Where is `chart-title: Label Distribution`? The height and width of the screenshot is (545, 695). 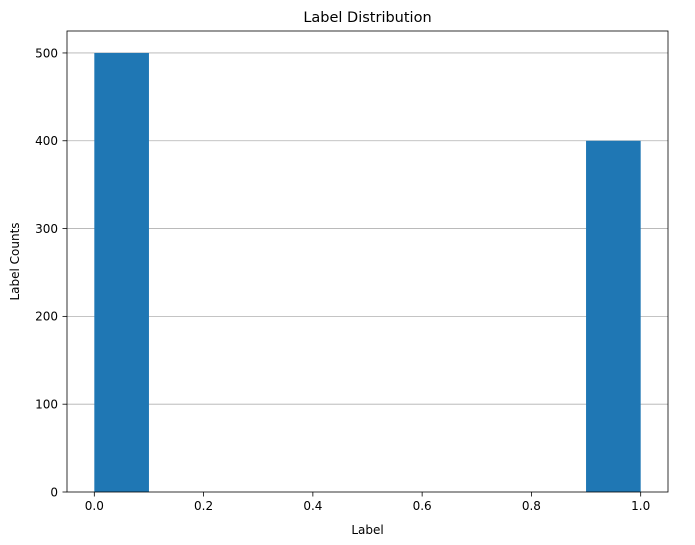
chart-title: Label Distribution is located at coordinates (367, 18).